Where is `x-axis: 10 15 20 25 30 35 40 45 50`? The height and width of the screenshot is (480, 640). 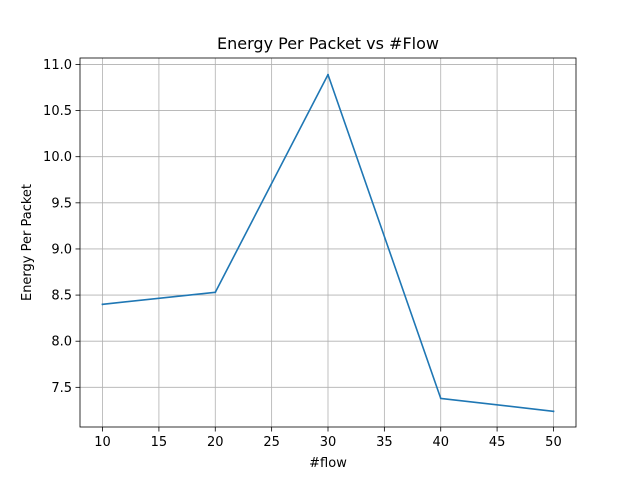 x-axis: 10 15 20 25 30 35 40 45 50 is located at coordinates (328, 438).